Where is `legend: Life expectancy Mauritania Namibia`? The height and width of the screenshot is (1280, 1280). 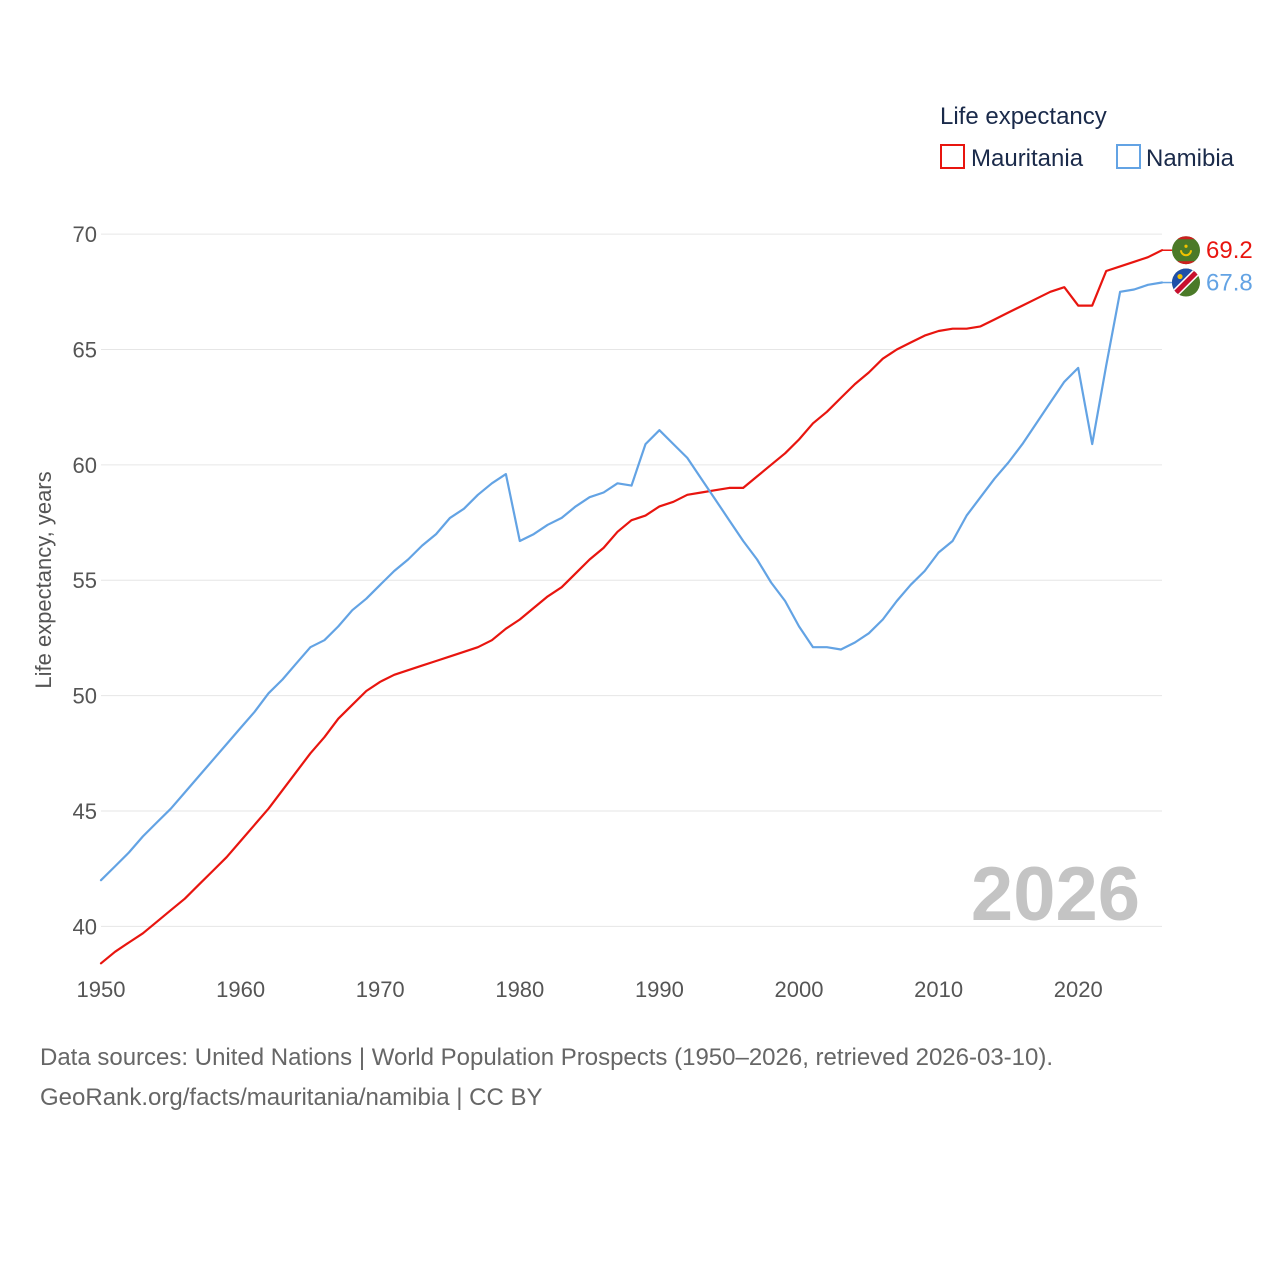 legend: Life expectancy Mauritania Namibia is located at coordinates (1087, 137).